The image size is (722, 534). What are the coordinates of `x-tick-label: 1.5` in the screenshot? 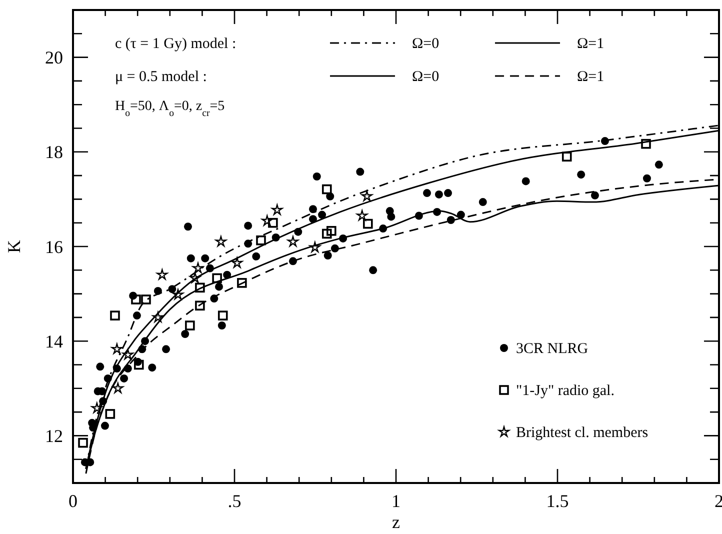 It's located at (557, 501).